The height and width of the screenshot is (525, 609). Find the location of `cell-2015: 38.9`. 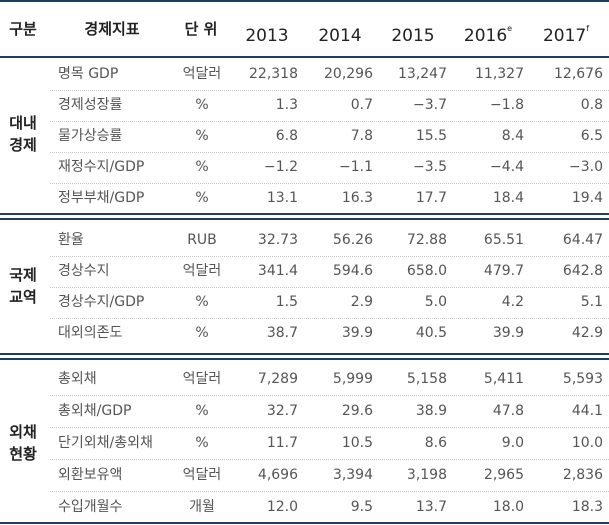

cell-2015: 38.9 is located at coordinates (431, 411).